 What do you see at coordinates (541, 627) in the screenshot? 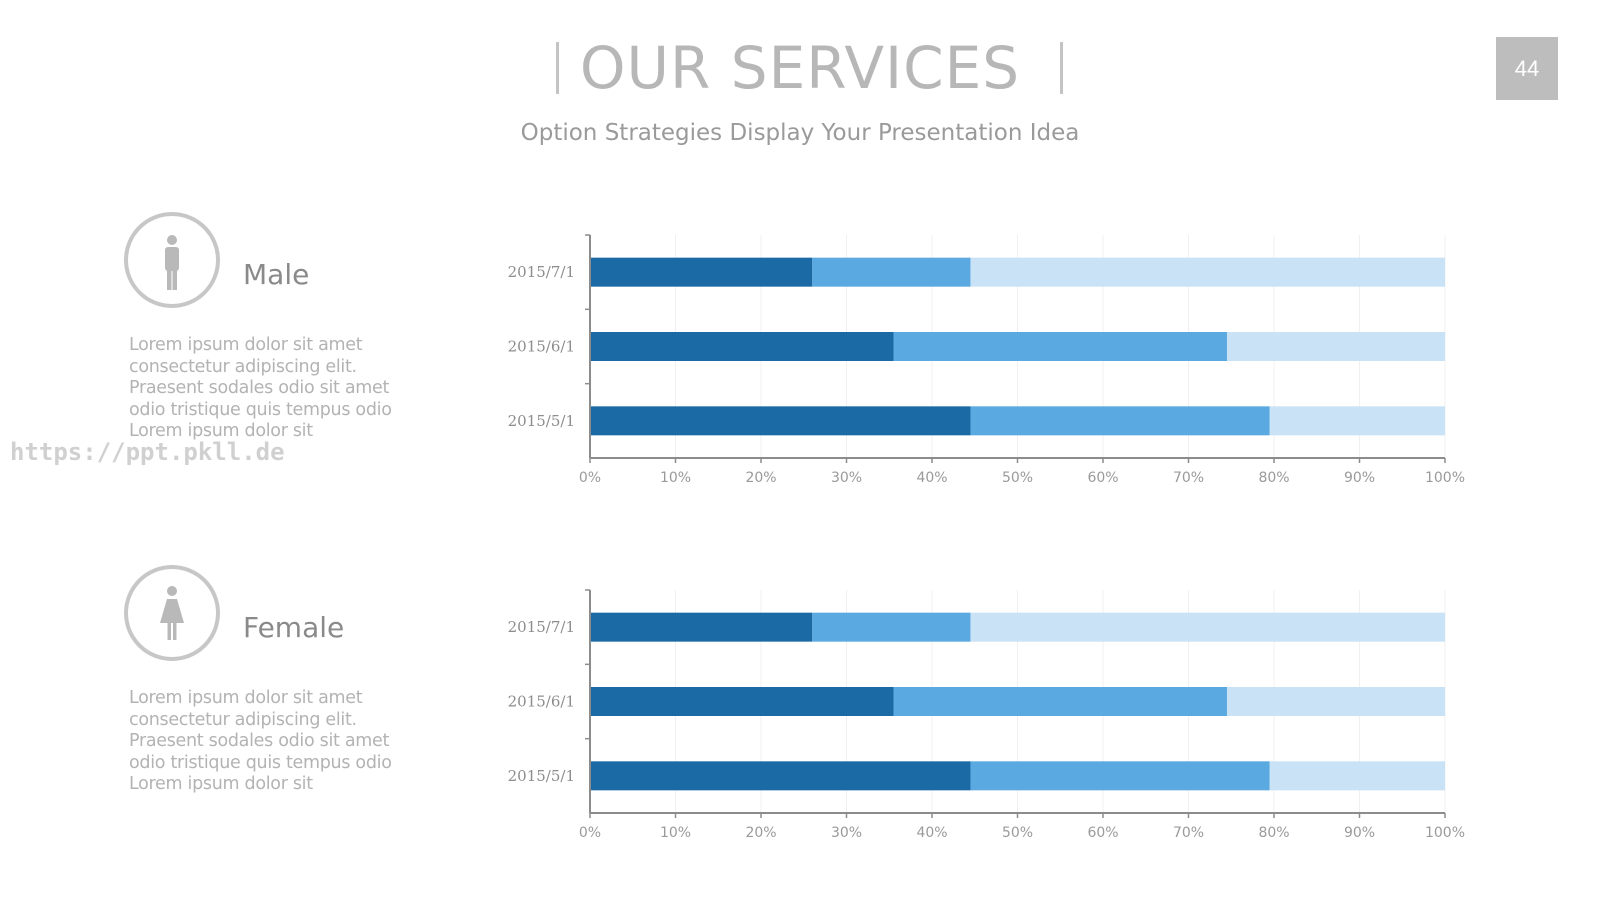
I see `female-category-label: 2015/7/1` at bounding box center [541, 627].